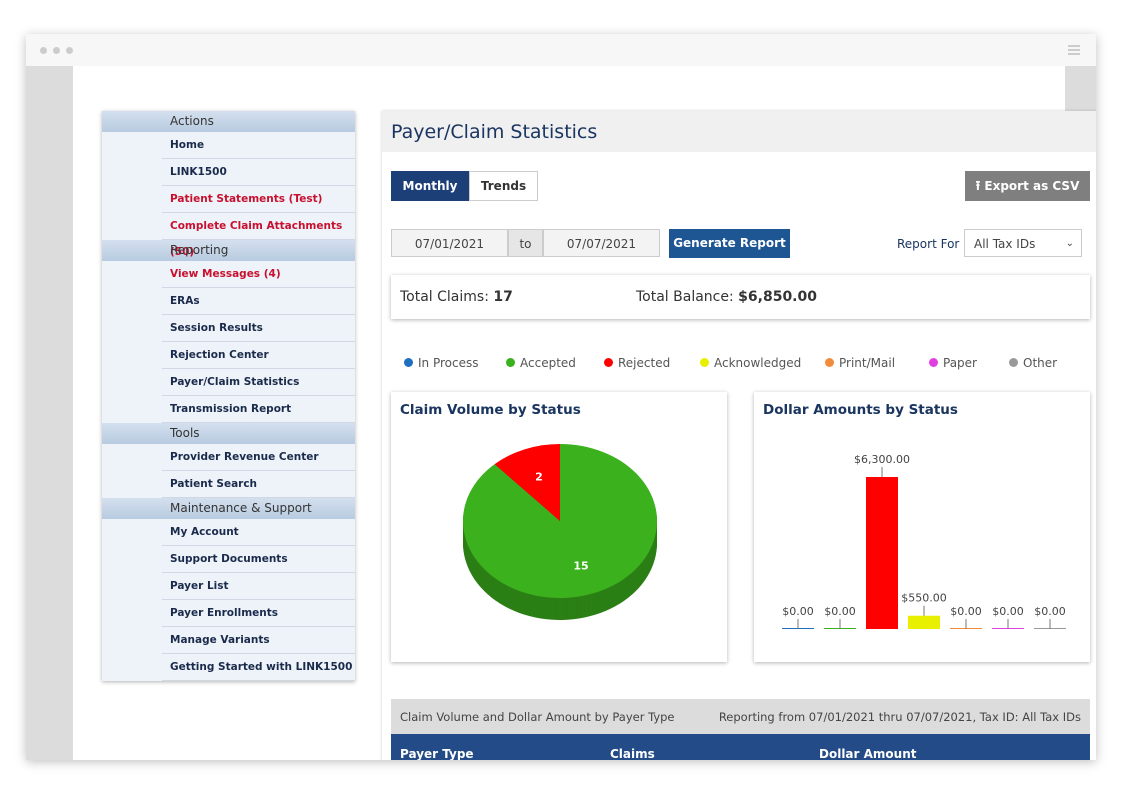 This screenshot has height=800, width=1124. I want to click on legend-label: In Process, so click(448, 363).